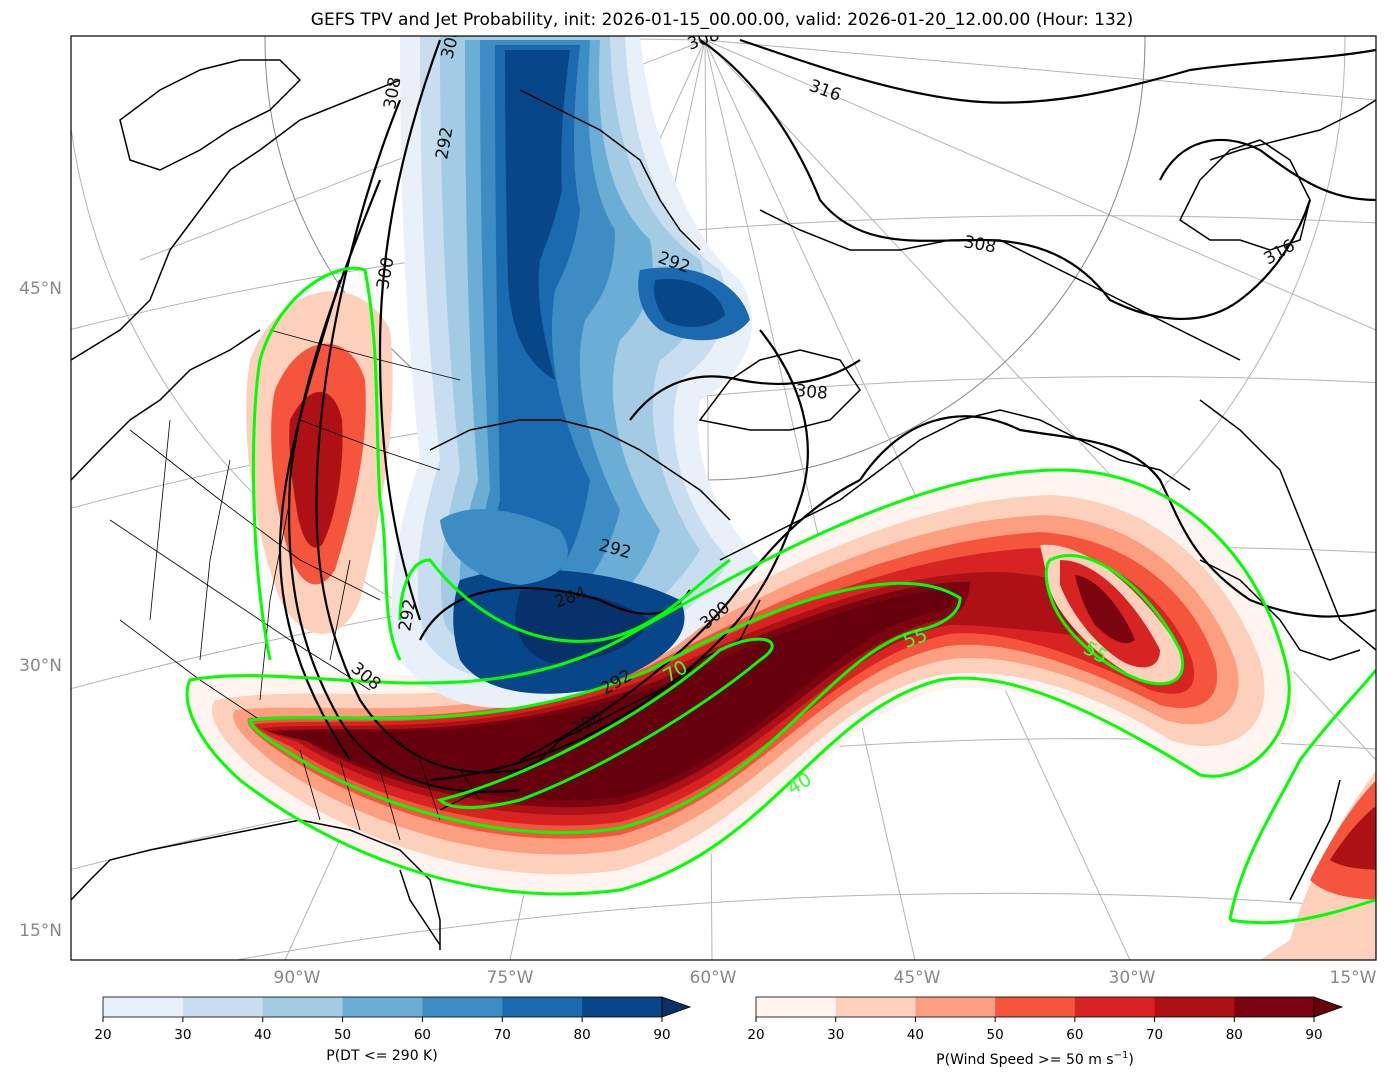 The image size is (1400, 1084). What do you see at coordinates (917, 978) in the screenshot?
I see `lon-label: 45°W` at bounding box center [917, 978].